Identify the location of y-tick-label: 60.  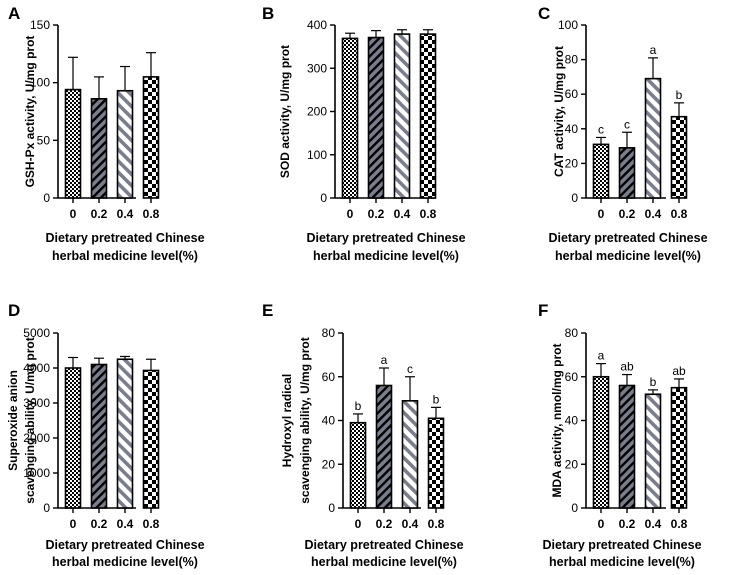
(572, 94).